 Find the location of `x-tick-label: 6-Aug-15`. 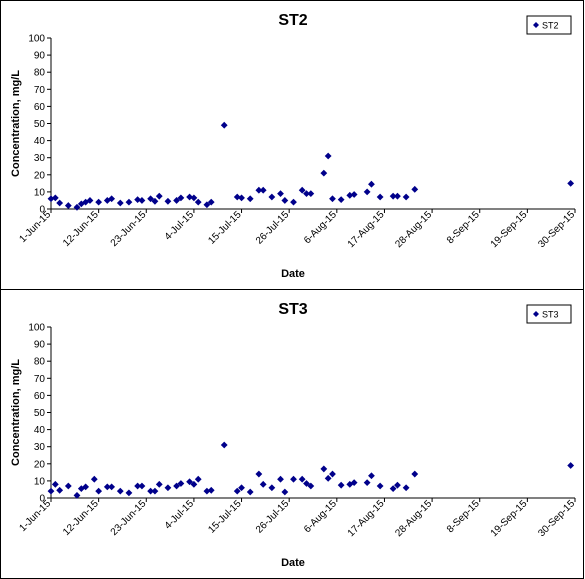

x-tick-label: 6-Aug-15 is located at coordinates (320, 516).